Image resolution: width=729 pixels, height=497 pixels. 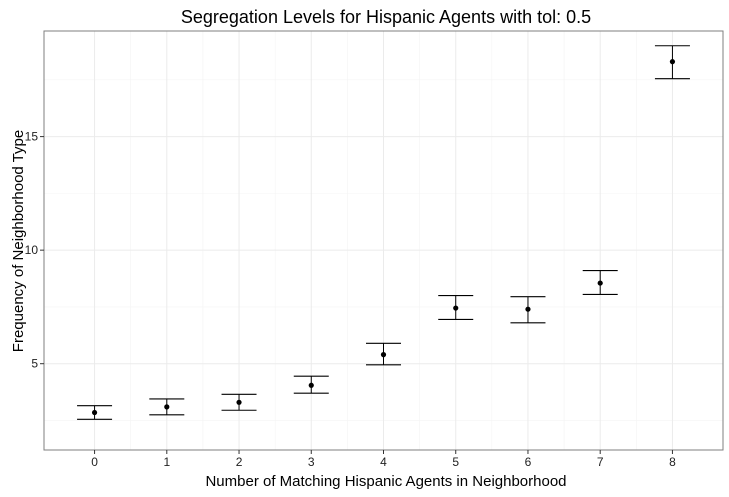 What do you see at coordinates (600, 462) in the screenshot?
I see `x-tick-label: 7` at bounding box center [600, 462].